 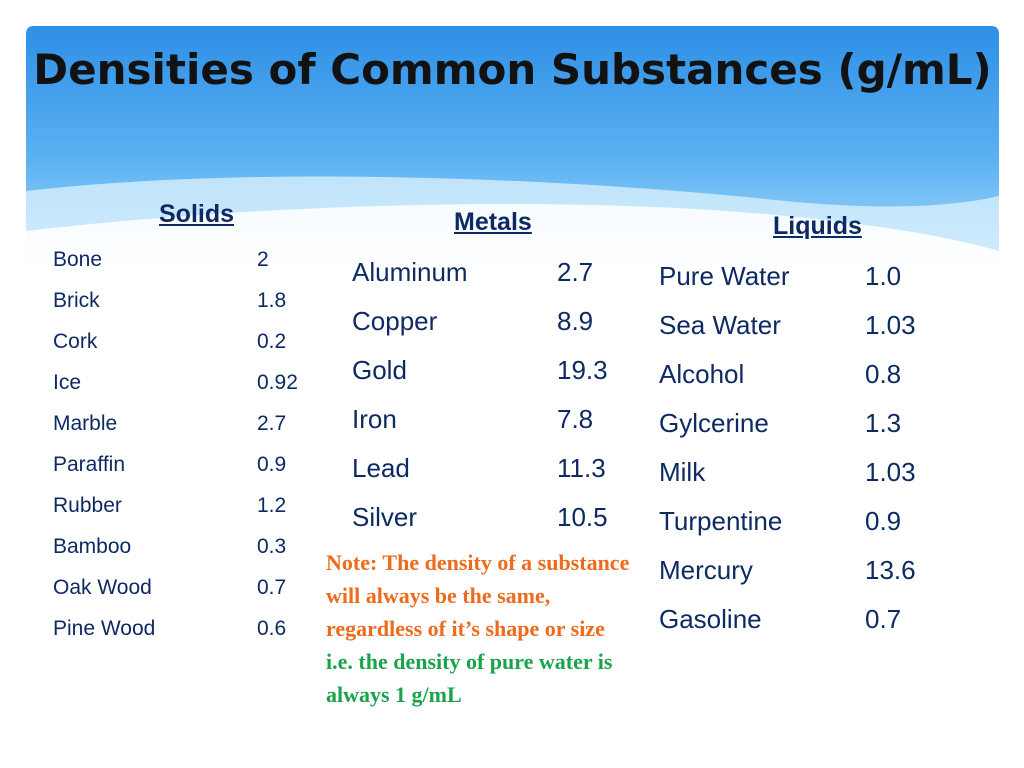 I want to click on substance-name: Gold, so click(x=379, y=370).